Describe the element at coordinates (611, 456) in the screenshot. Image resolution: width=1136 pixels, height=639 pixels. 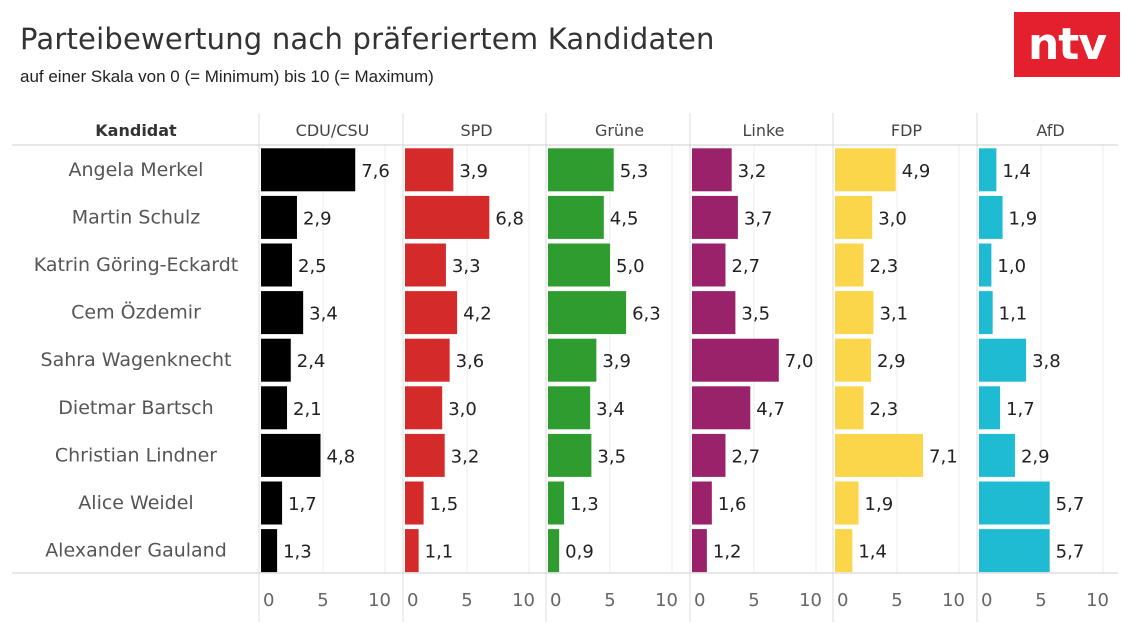
I see `value-label-grne-7: 3,5` at that location.